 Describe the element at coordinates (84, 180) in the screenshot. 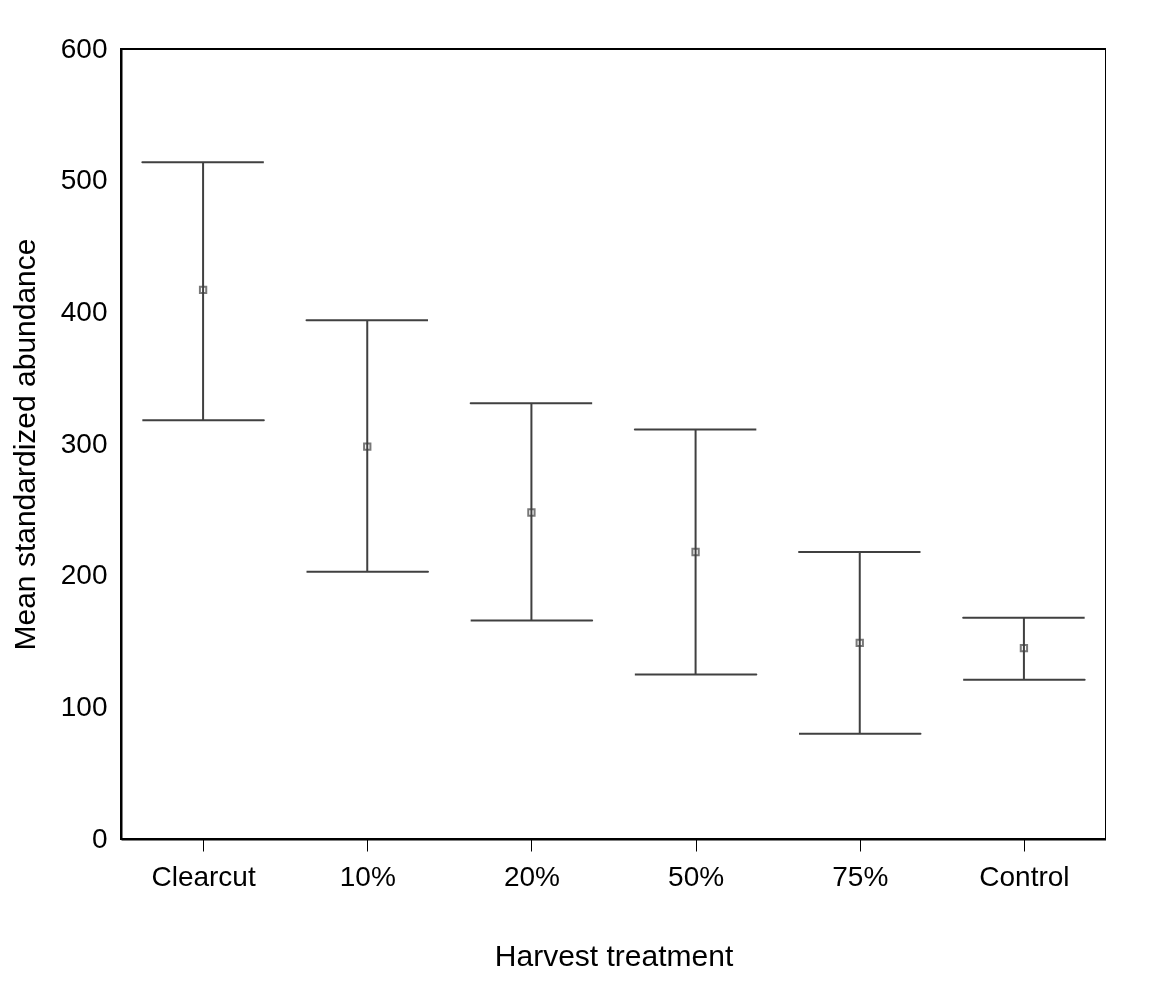

I see `y-tick-label: 500` at that location.